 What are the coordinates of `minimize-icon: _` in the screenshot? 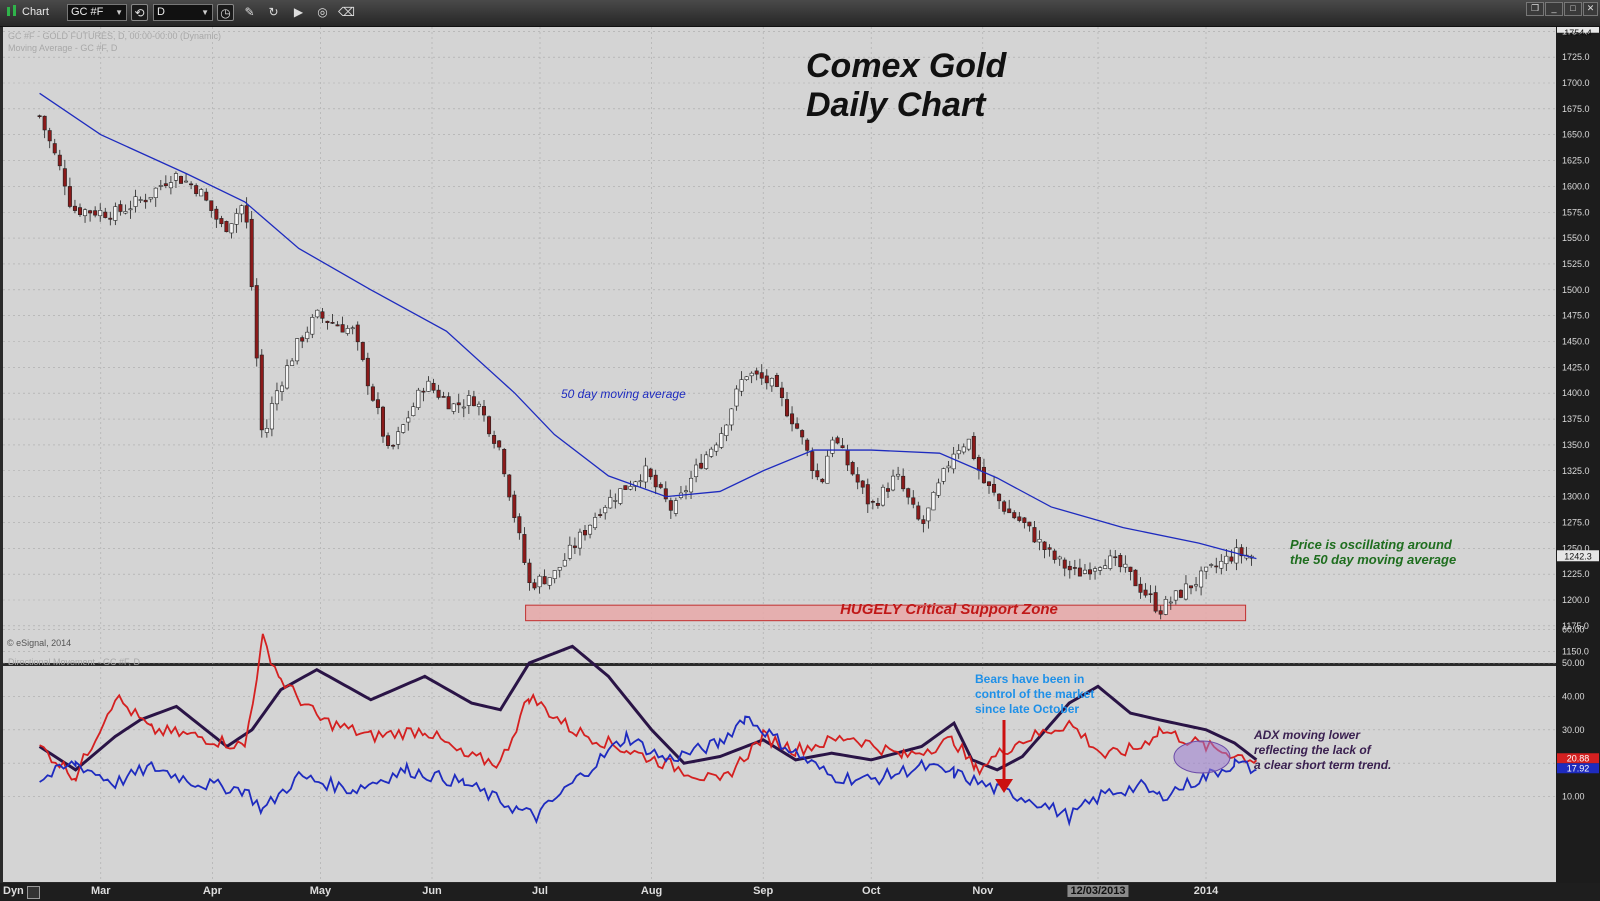 It's located at (1554, 9).